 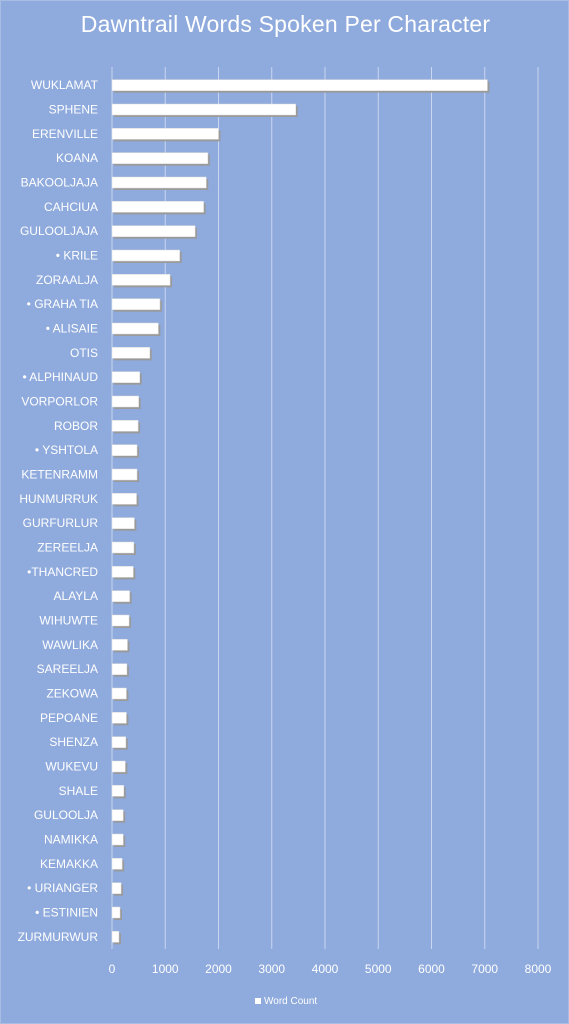 What do you see at coordinates (78, 791) in the screenshot?
I see `category-label: SHALE` at bounding box center [78, 791].